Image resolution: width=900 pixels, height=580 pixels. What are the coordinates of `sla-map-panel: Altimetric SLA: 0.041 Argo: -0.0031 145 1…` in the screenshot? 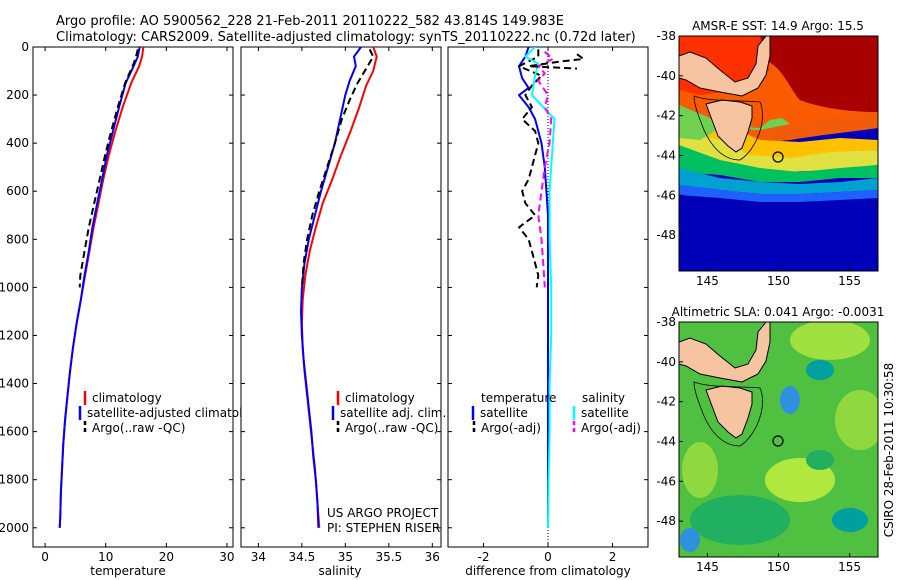 It's located at (770, 439).